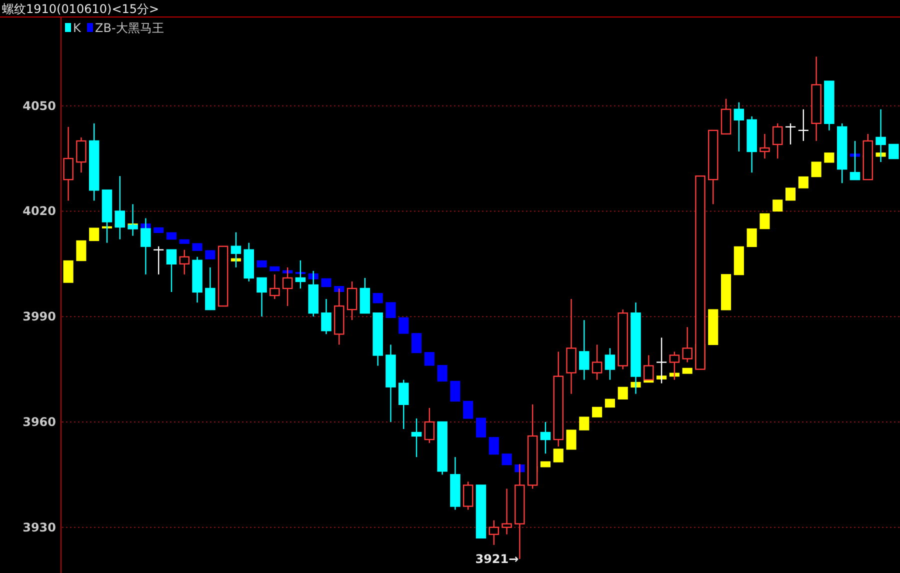 This screenshot has height=573, width=900. What do you see at coordinates (39, 421) in the screenshot?
I see `y-tick-label: 3960` at bounding box center [39, 421].